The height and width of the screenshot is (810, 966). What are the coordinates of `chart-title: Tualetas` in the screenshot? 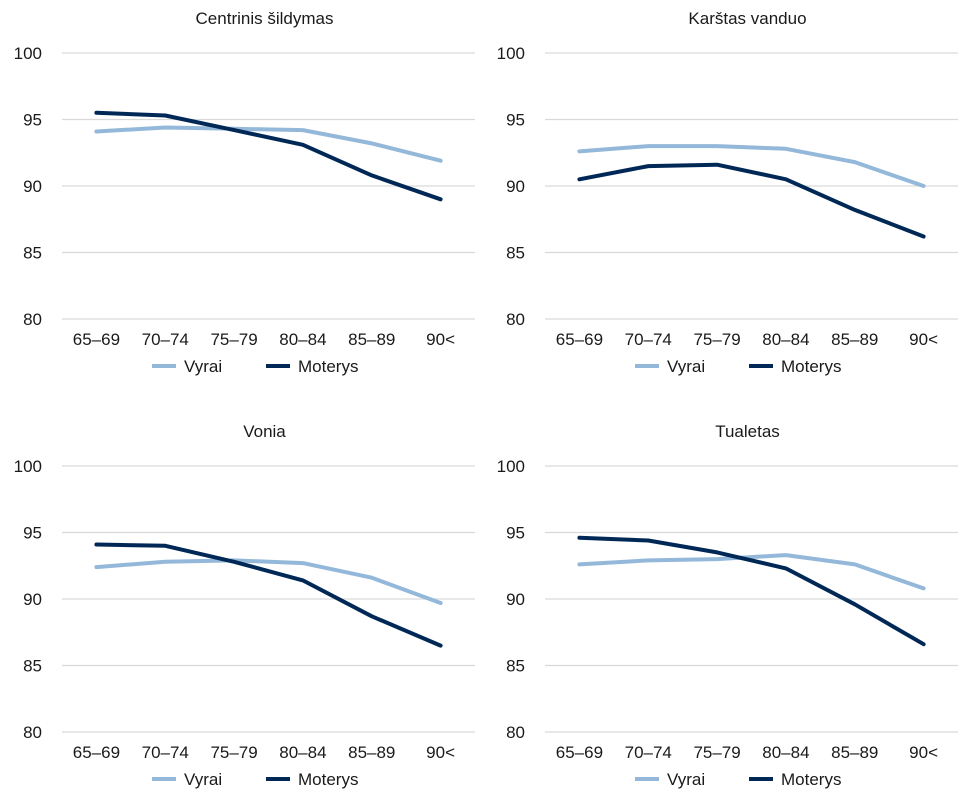 It's located at (747, 431).